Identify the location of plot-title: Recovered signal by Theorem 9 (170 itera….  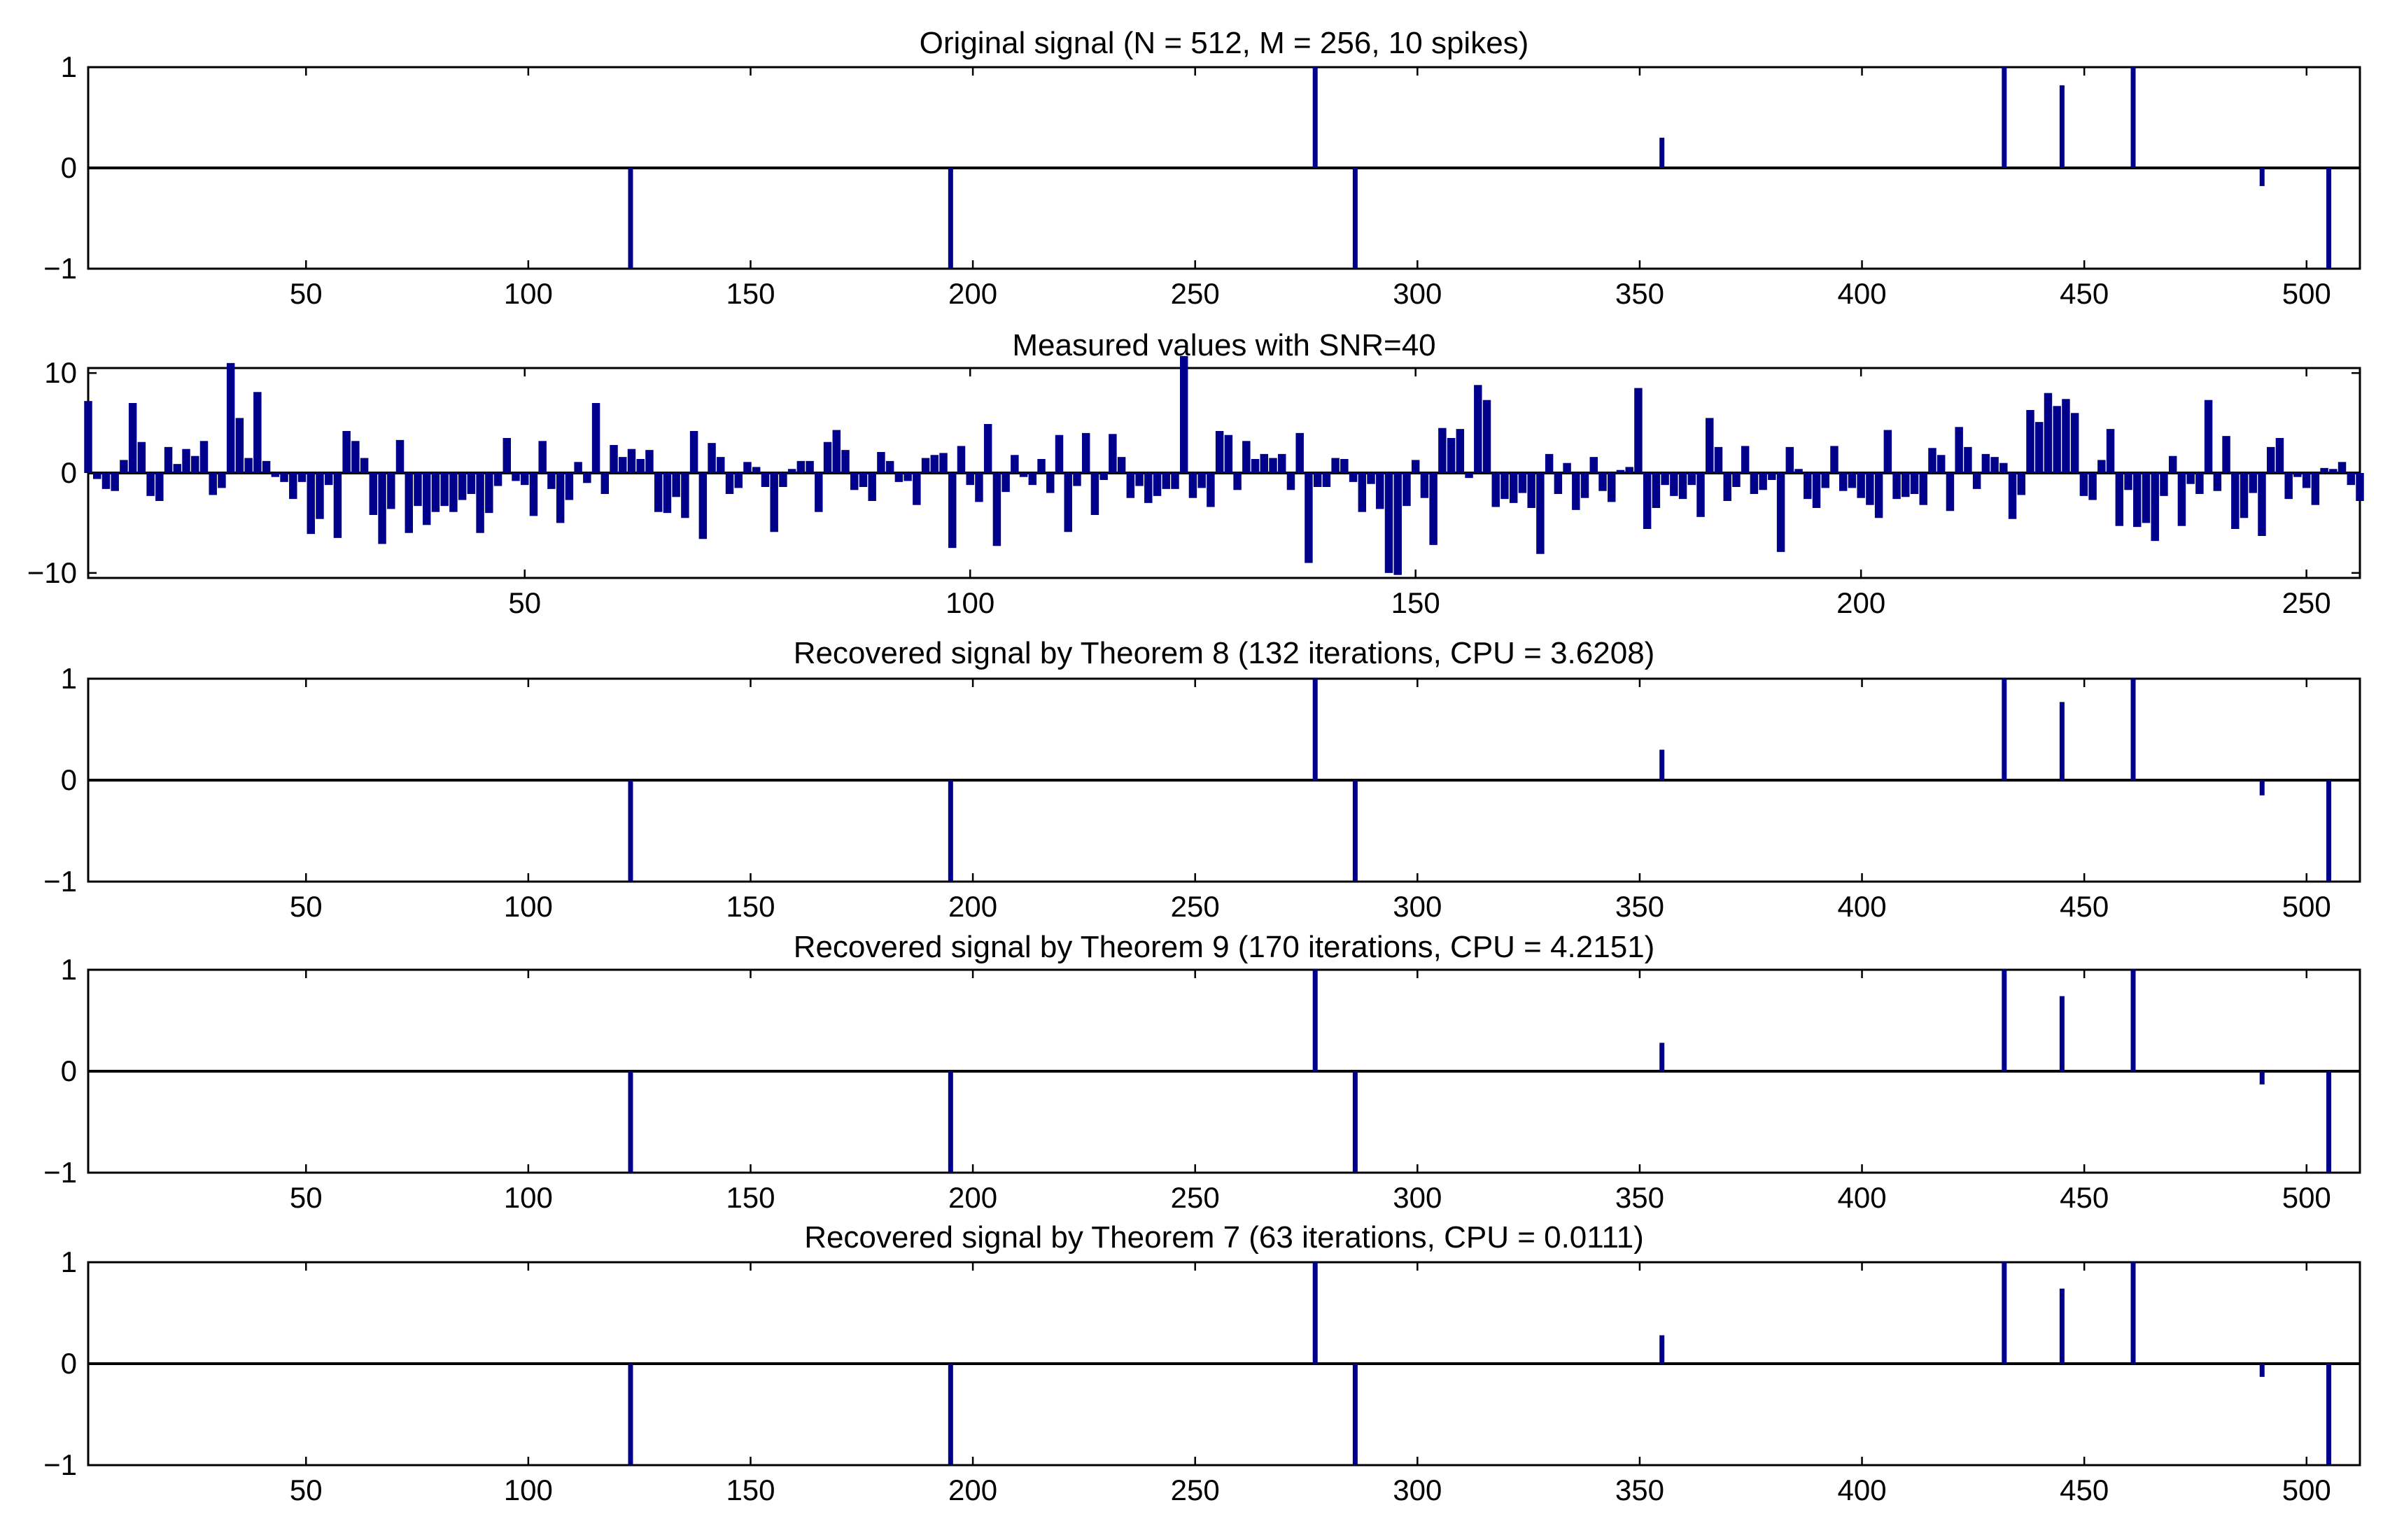
(1224, 947).